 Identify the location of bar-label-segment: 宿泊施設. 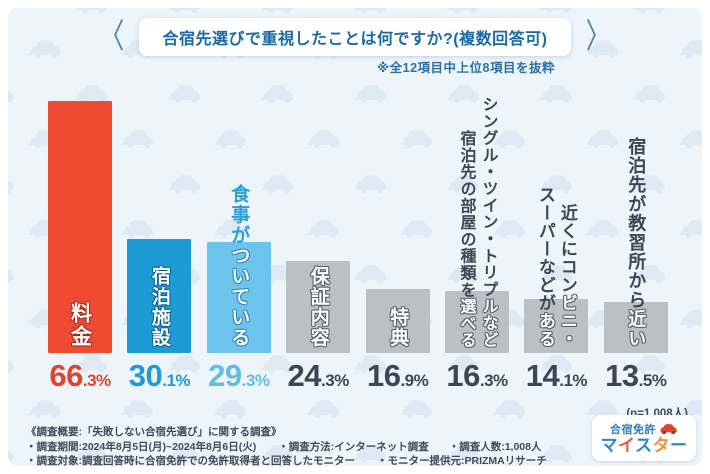
(159, 307).